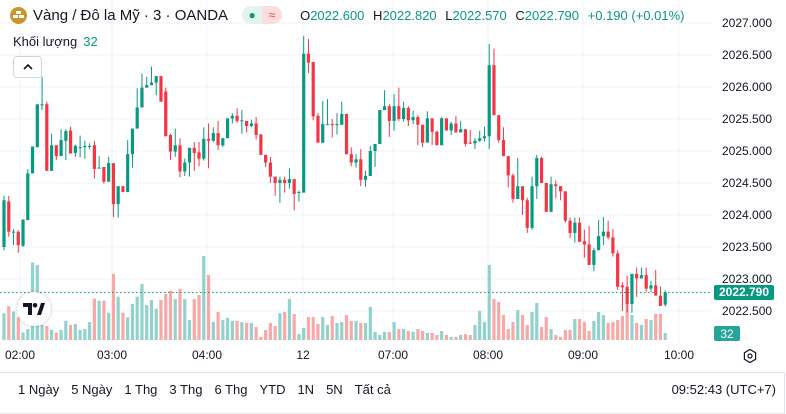 The width and height of the screenshot is (786, 414). Describe the element at coordinates (131, 15) in the screenshot. I see `symbol-title: Vàng / Đô la Mỹ · 3 · OANDA` at that location.